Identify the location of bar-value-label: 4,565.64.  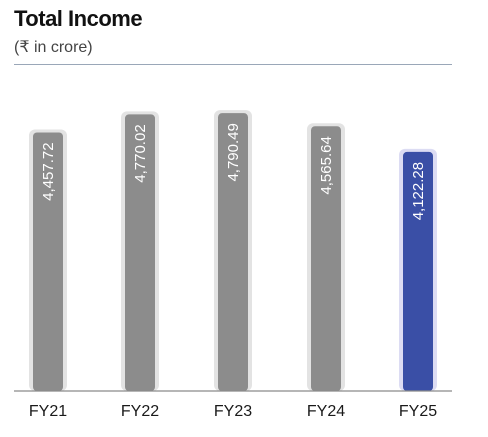
(326, 165).